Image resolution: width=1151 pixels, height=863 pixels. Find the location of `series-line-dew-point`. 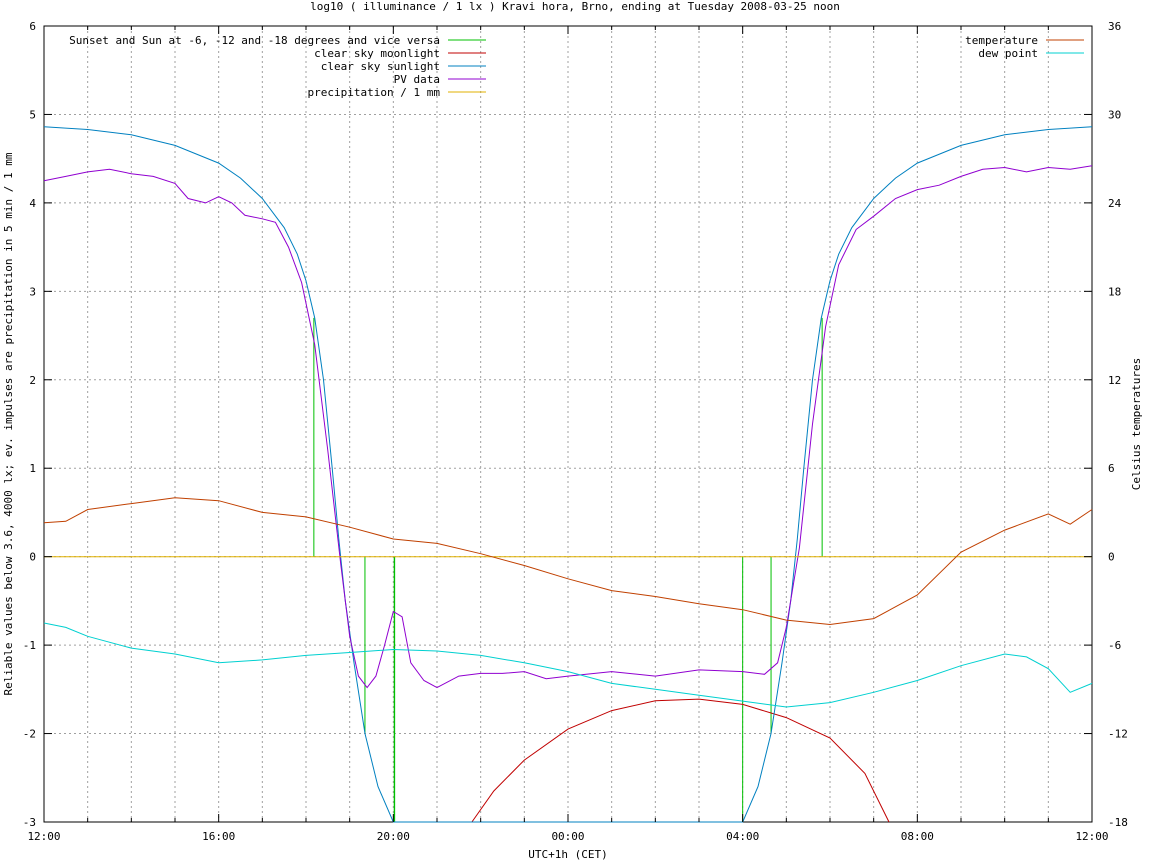

series-line-dew-point is located at coordinates (568, 665).